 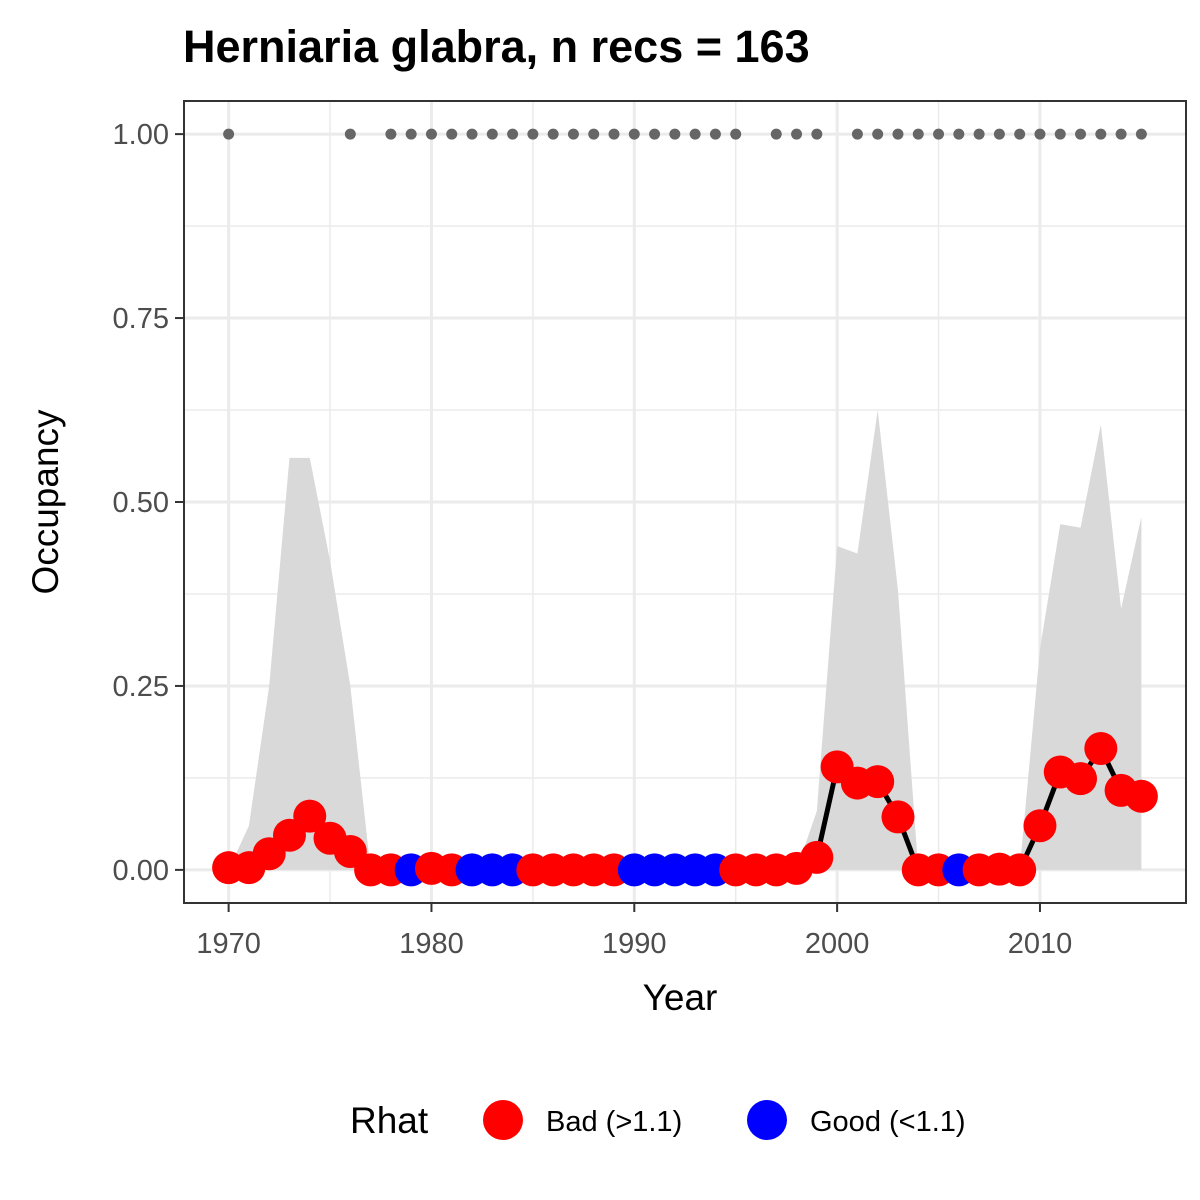 I want to click on legend: Rhat Bad (>1.1) Good (<1.1), so click(x=658, y=1120).